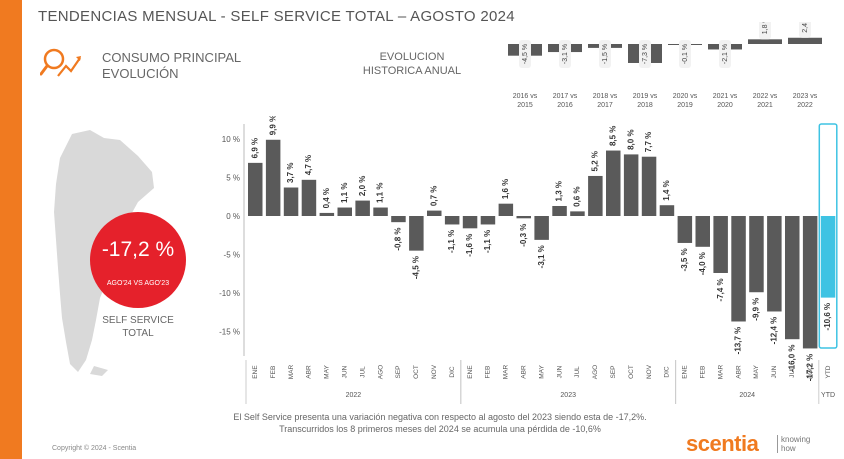 The width and height of the screenshot is (844, 459). What do you see at coordinates (398, 238) in the screenshot?
I see `bar-data-label: -0,8 %` at bounding box center [398, 238].